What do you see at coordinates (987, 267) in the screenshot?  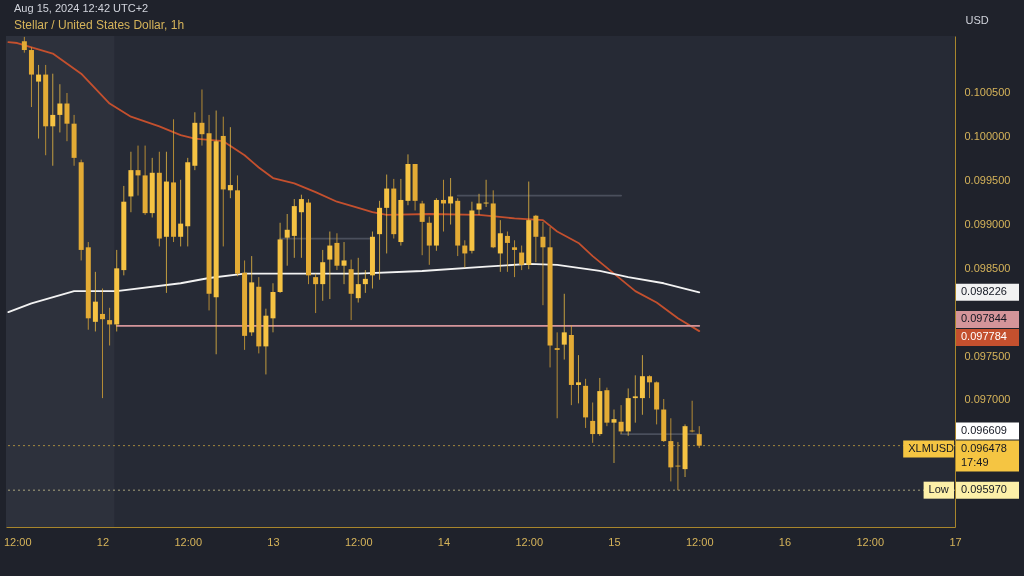 I see `y-tick-label: 0.098500` at bounding box center [987, 267].